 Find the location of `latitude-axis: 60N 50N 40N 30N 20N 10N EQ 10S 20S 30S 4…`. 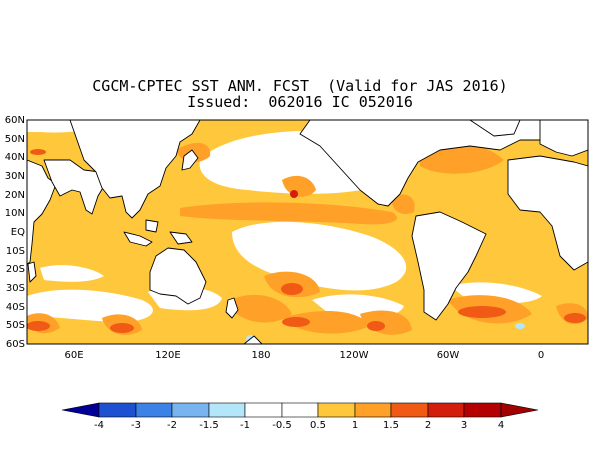

latitude-axis: 60N 50N 40N 30N 20N 10N EQ 10S 20S 30S 4… is located at coordinates (15, 232).